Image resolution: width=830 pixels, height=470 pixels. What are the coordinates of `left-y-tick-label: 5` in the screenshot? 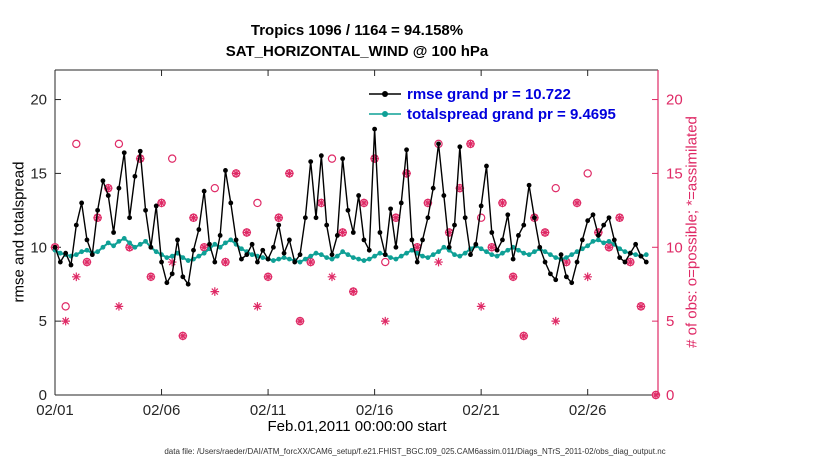 It's located at (43, 321).